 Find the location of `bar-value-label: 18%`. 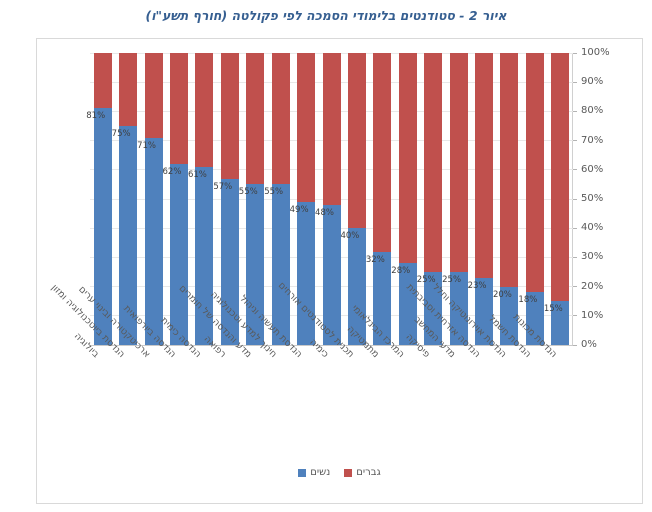

bar-value-label: 18% is located at coordinates (528, 300).